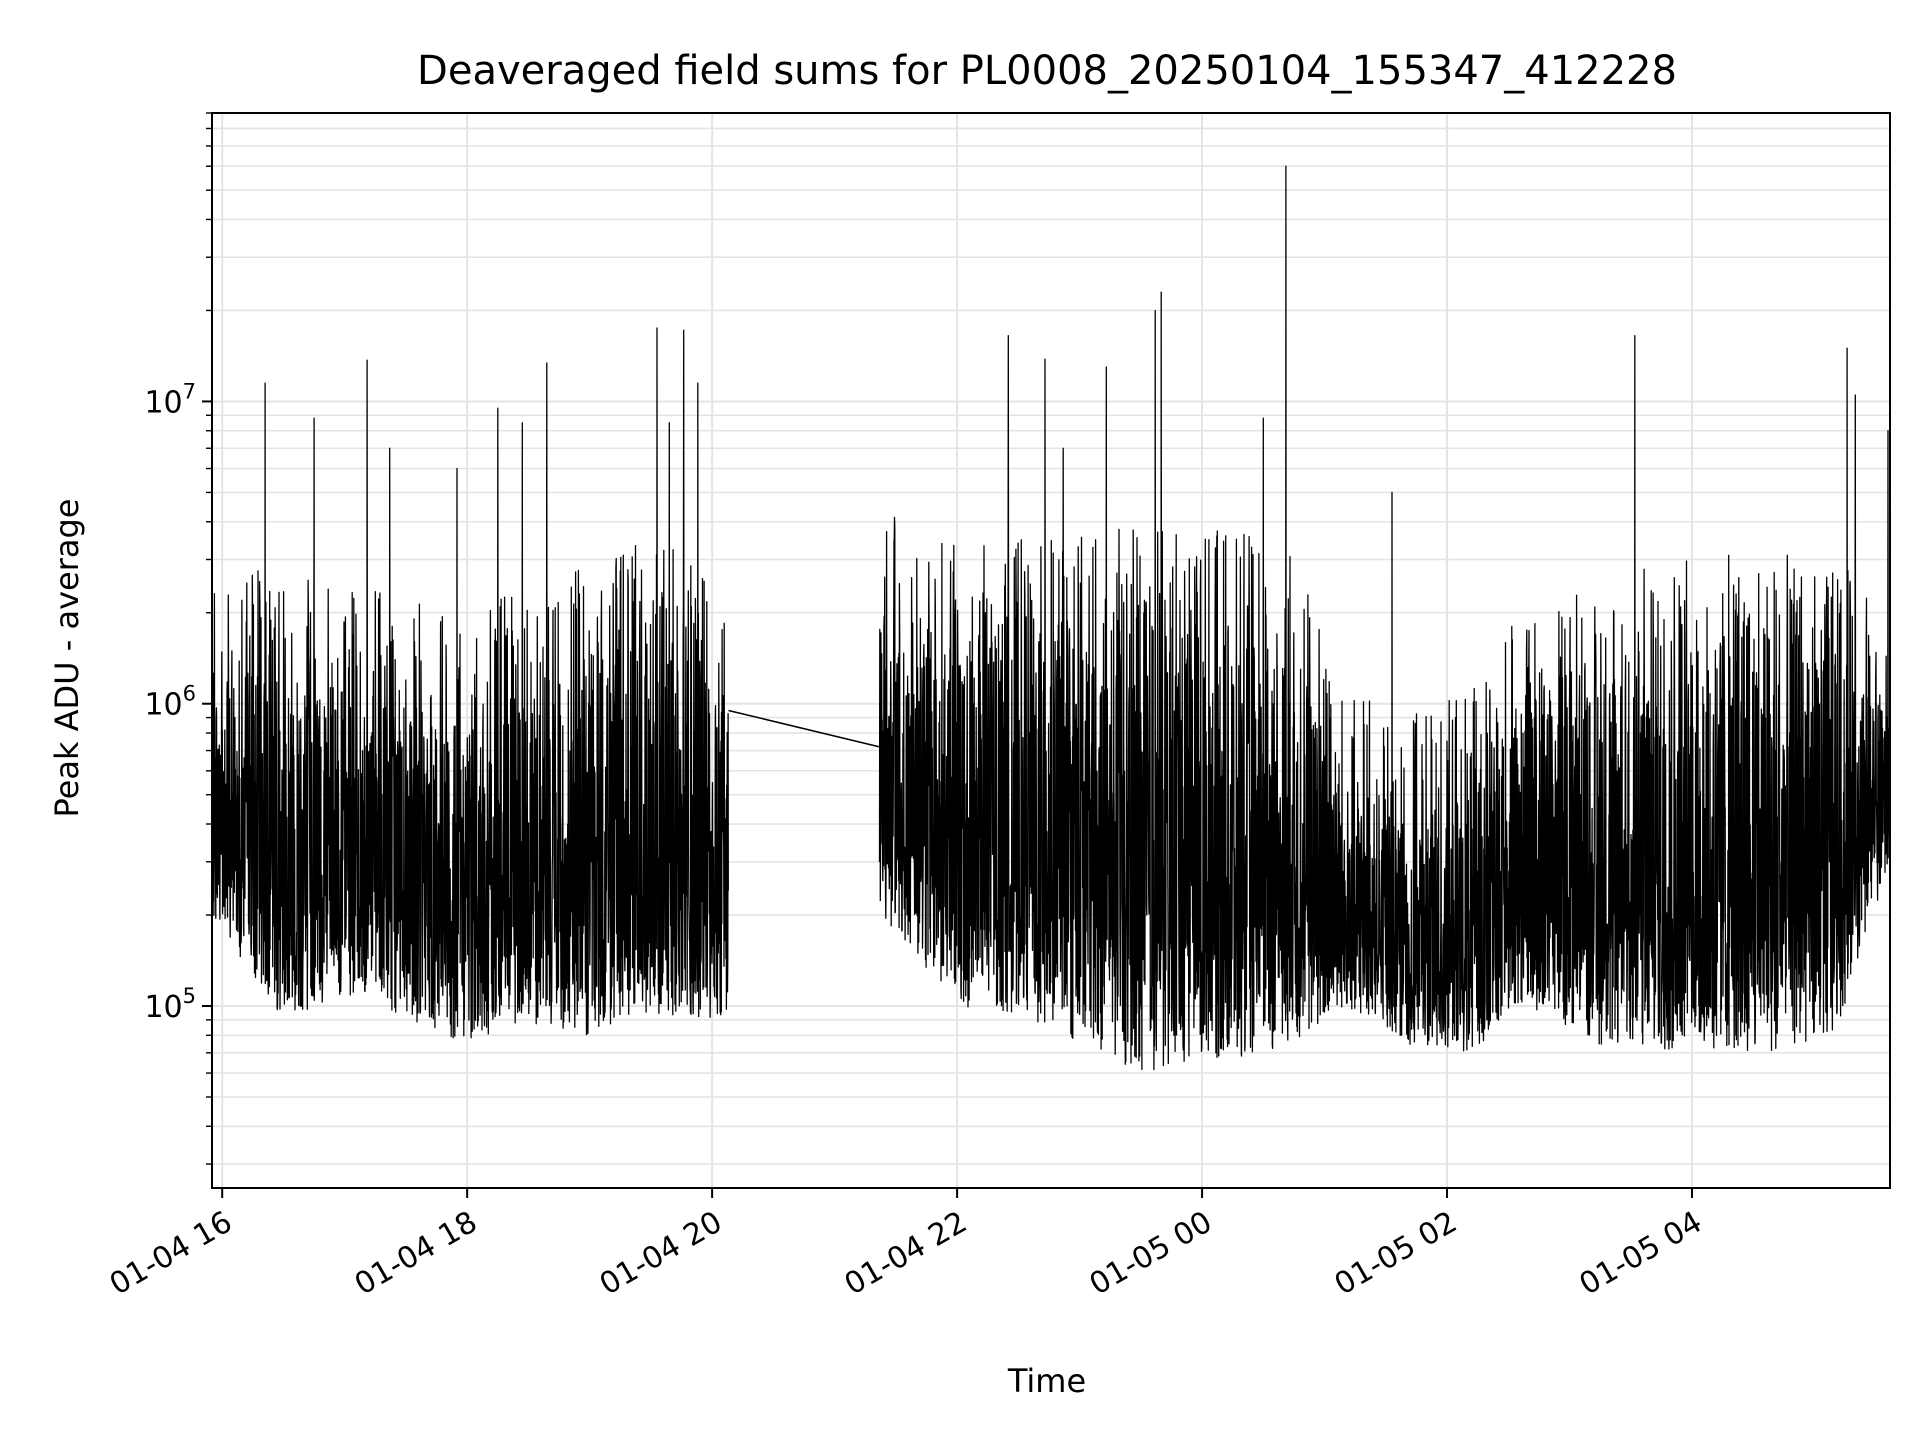  What do you see at coordinates (67, 658) in the screenshot?
I see `y-axis-label: Peak ADU - average` at bounding box center [67, 658].